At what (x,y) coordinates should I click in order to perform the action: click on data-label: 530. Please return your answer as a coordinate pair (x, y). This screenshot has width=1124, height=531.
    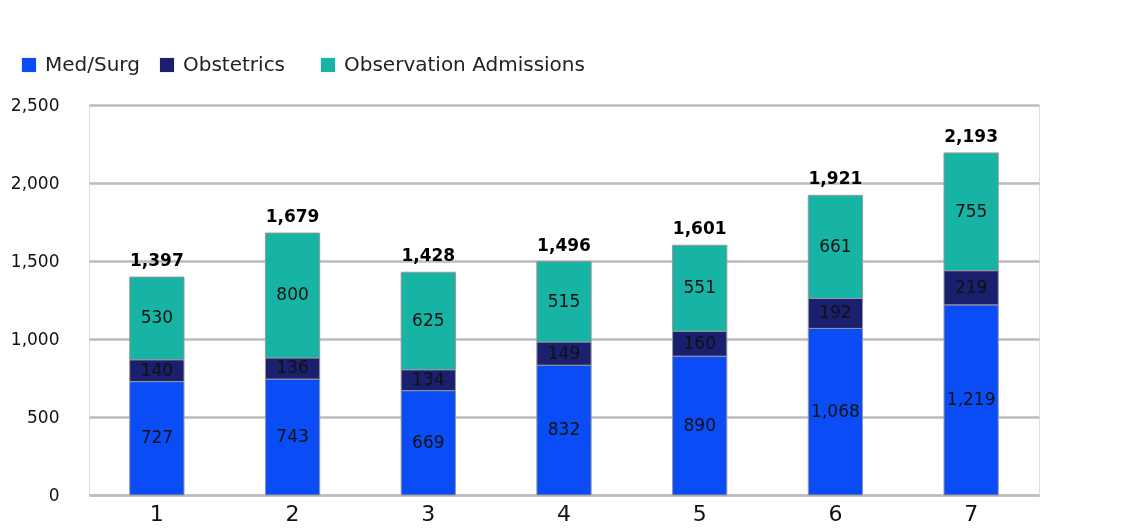
    Looking at the image, I should click on (157, 317).